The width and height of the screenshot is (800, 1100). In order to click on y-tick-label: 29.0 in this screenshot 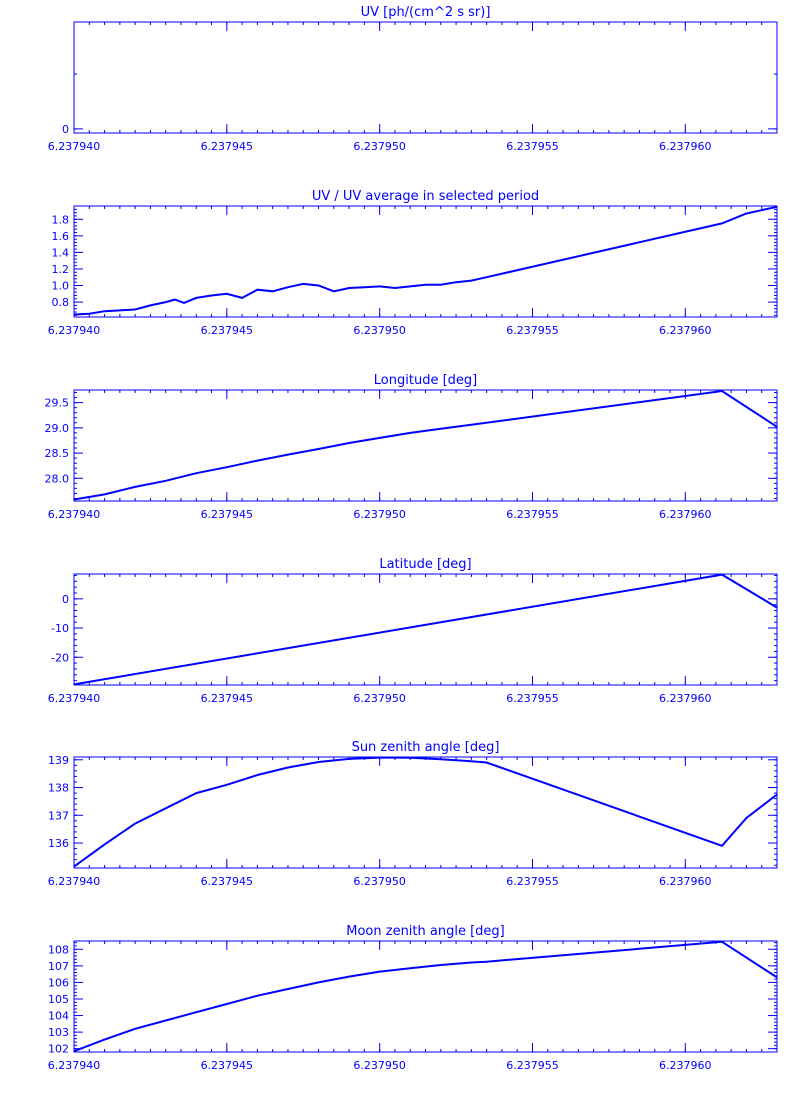, I will do `click(57, 428)`.